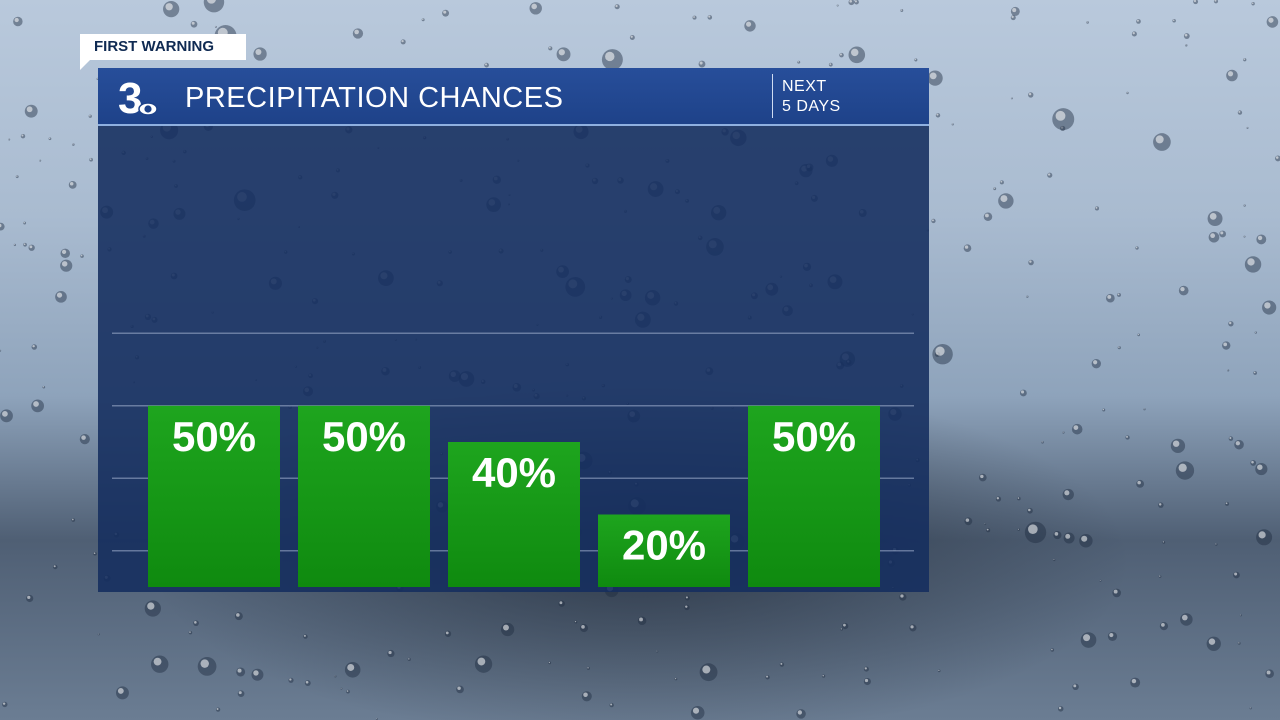  Describe the element at coordinates (138, 96) in the screenshot. I see `channel-3-cbs-eye-logo-icon: 3` at that location.